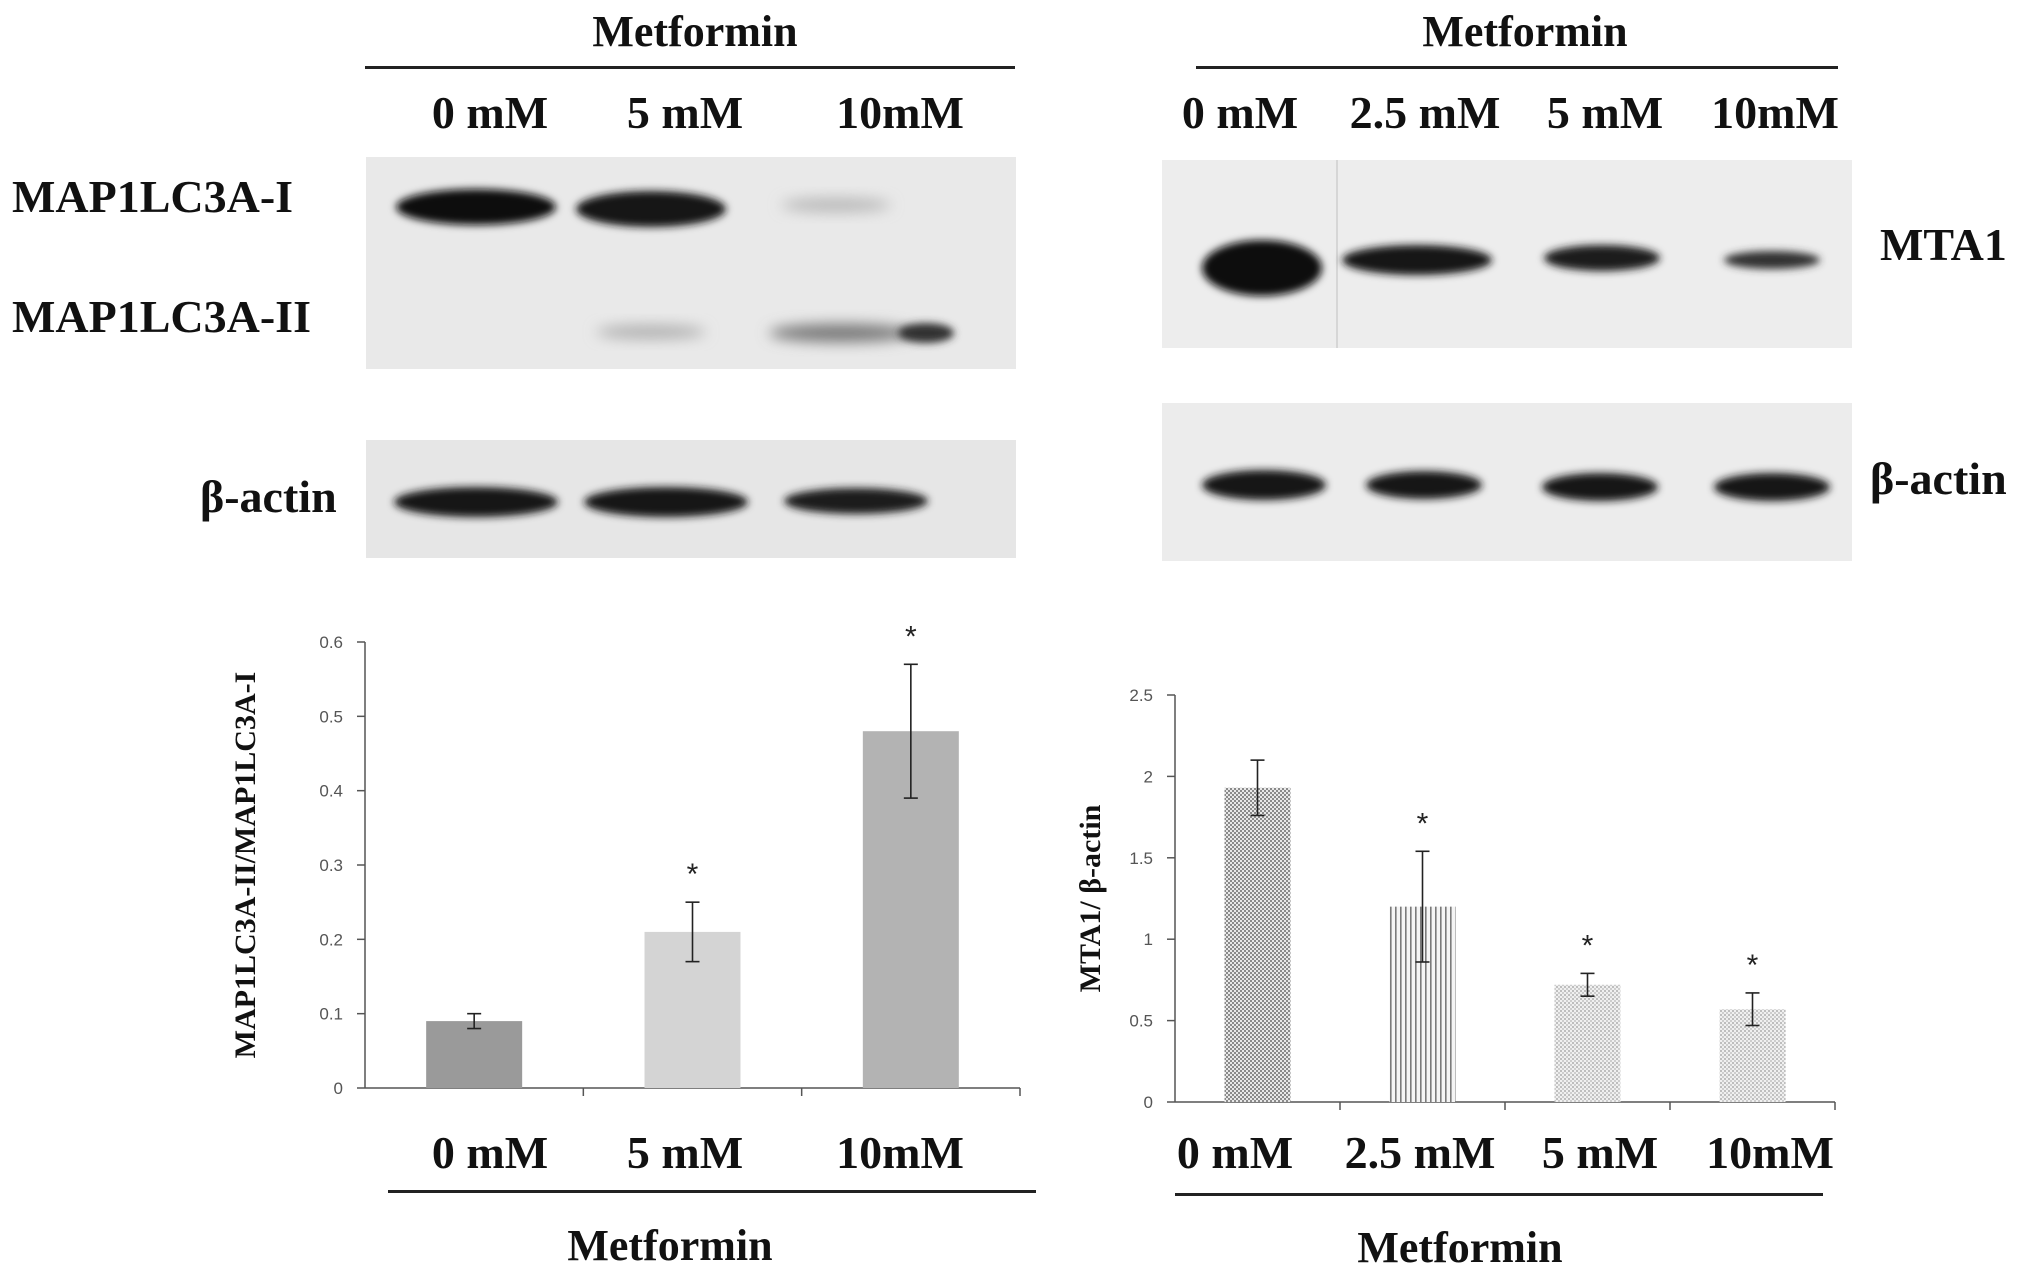 This screenshot has height=1279, width=2031. What do you see at coordinates (1507, 254) in the screenshot?
I see `blot-image-mta1` at bounding box center [1507, 254].